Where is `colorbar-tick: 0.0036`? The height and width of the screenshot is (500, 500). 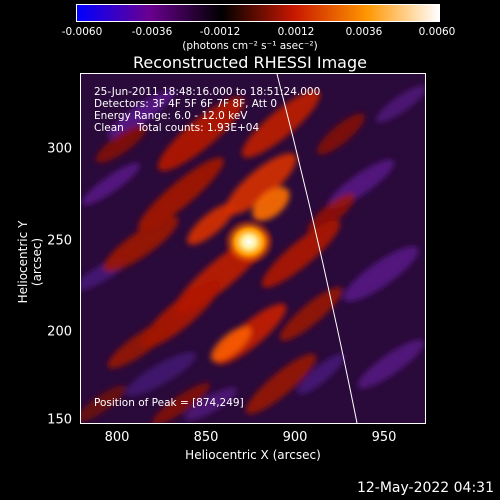 colorbar-tick: 0.0036 is located at coordinates (364, 32).